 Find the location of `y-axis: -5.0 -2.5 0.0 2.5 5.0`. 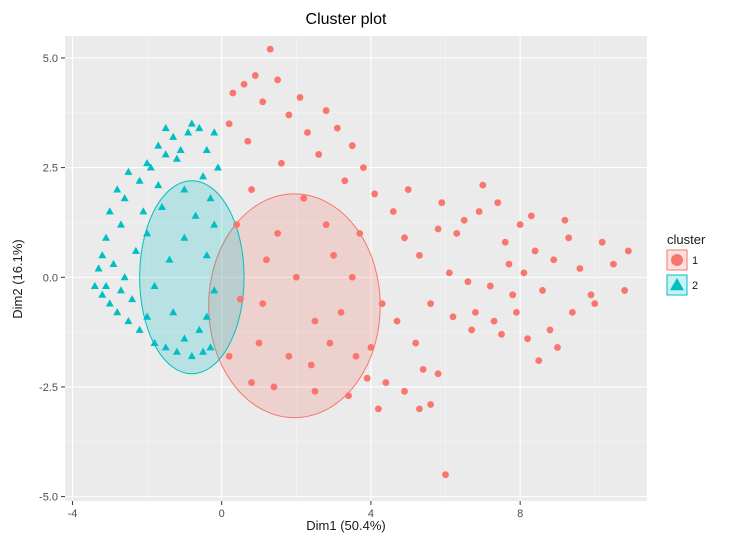

y-axis: -5.0 -2.5 0.0 2.5 5.0 is located at coordinates (52, 278).